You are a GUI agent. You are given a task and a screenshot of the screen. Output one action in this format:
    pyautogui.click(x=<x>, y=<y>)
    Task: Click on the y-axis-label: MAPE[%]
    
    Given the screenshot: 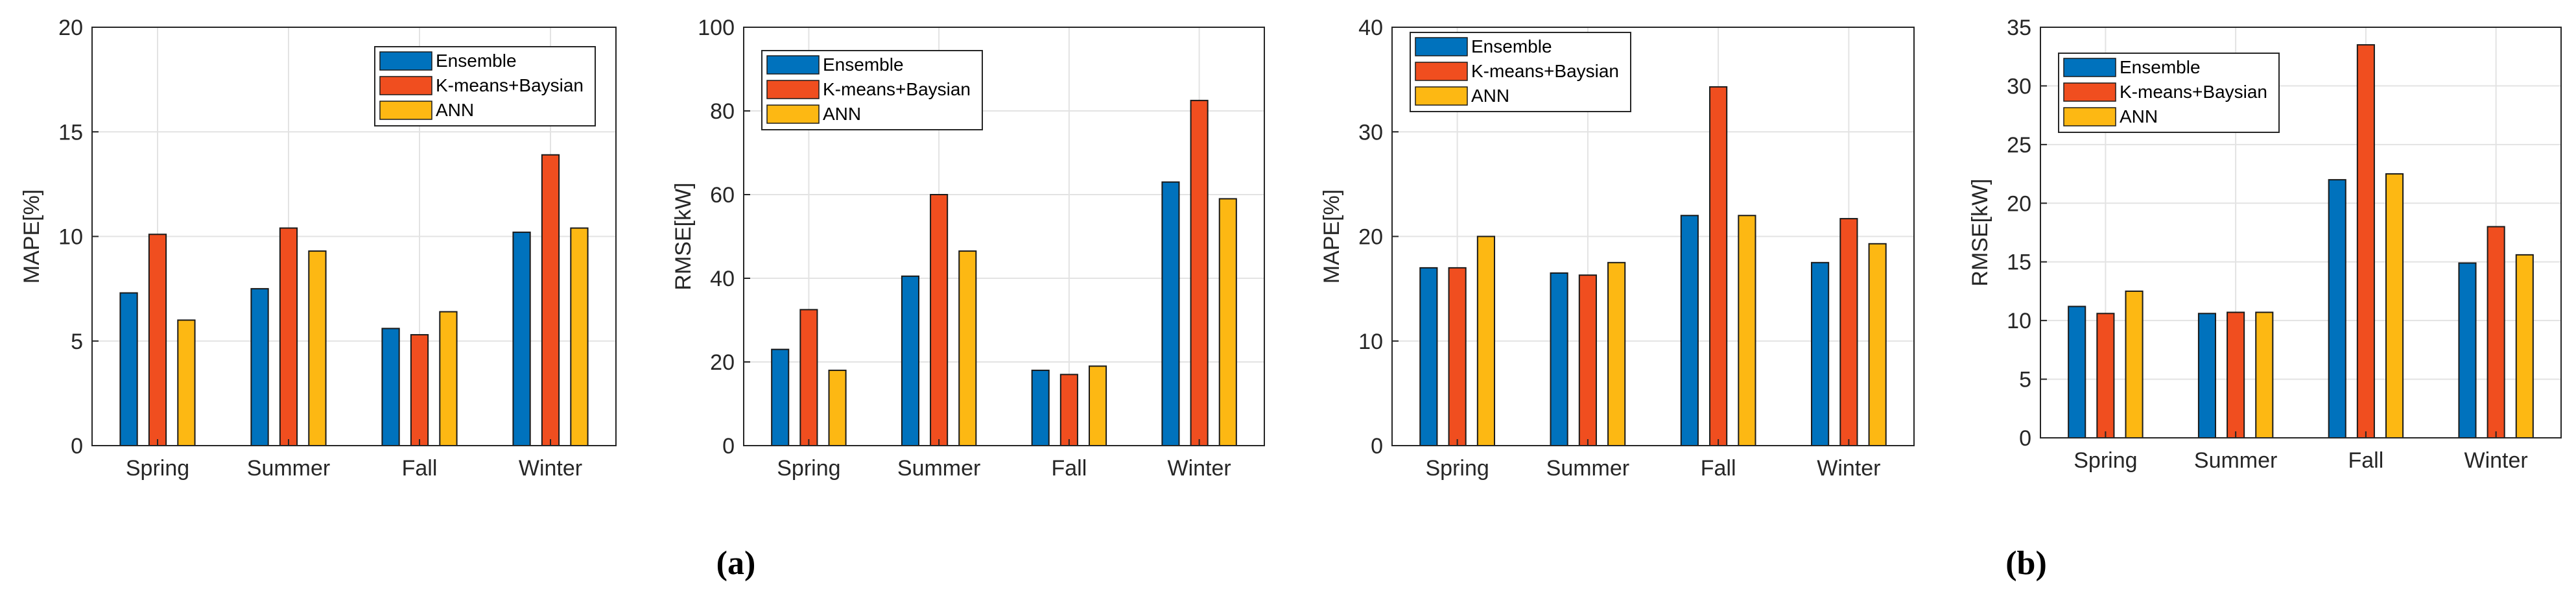 What is the action you would take?
    pyautogui.click(x=31, y=236)
    